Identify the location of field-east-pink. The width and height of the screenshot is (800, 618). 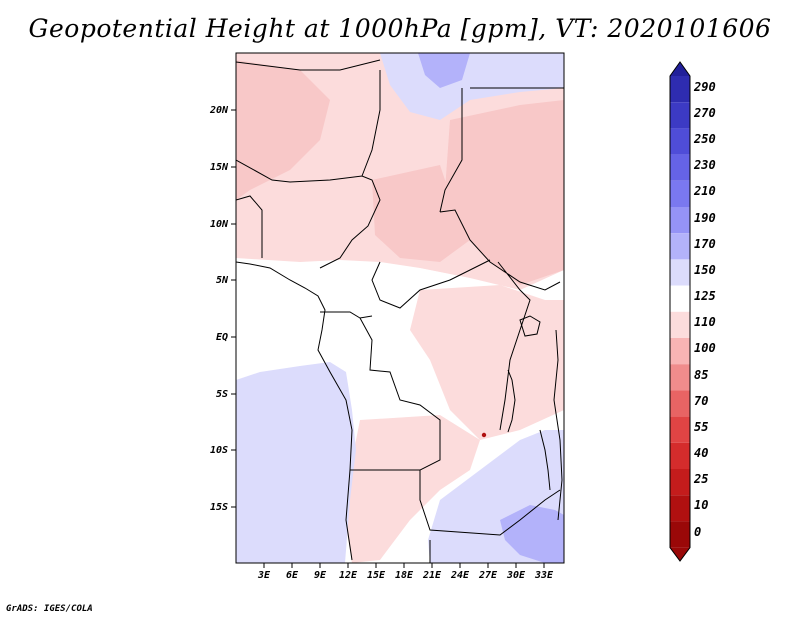
(487, 362).